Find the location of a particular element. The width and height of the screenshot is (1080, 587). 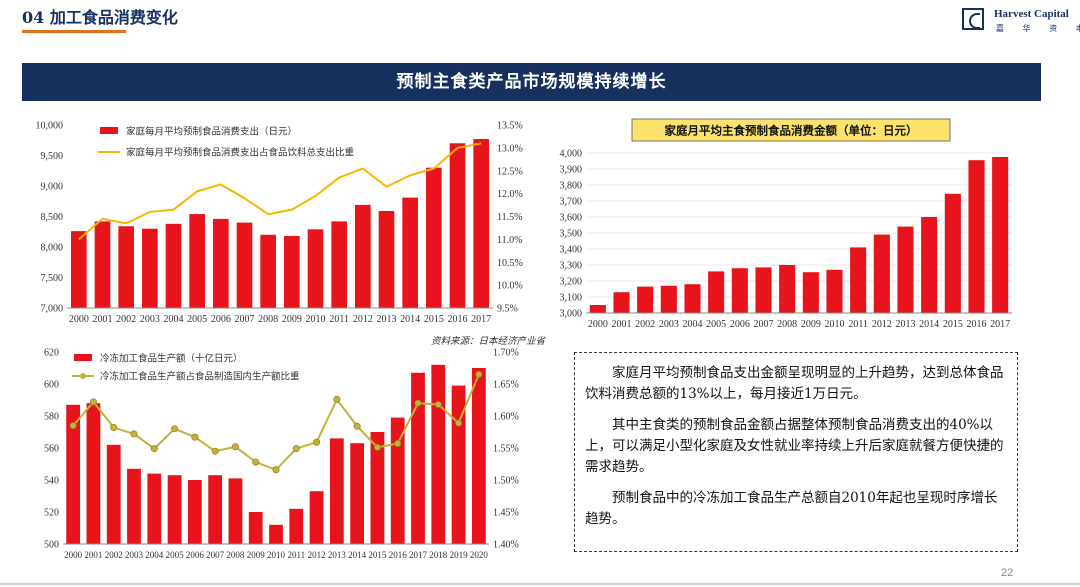

y-tick-label: 7,000 is located at coordinates (52, 309).